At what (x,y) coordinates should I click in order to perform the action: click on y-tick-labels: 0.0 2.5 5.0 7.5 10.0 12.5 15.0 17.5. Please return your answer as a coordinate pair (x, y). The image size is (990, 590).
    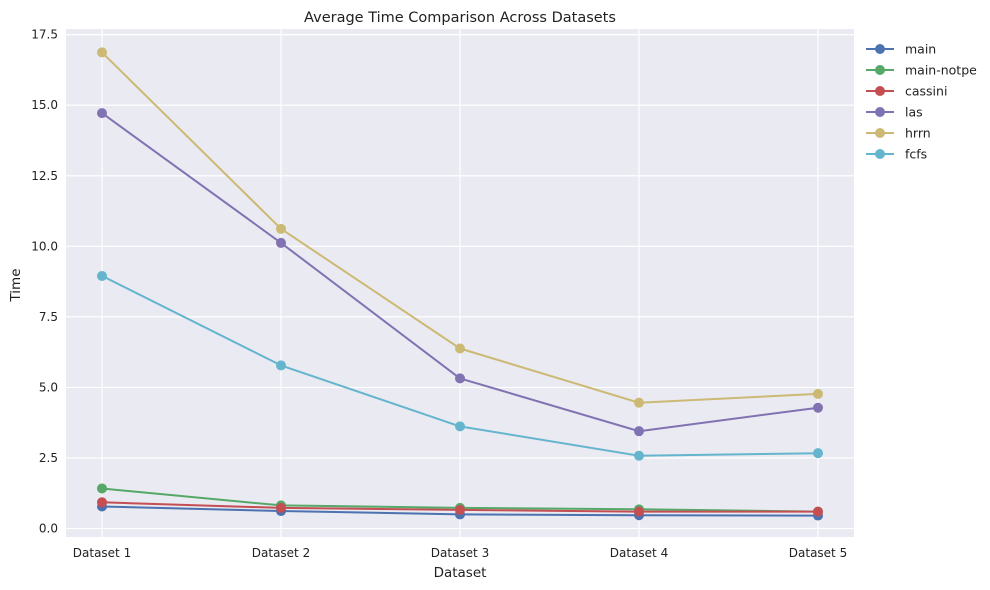
    Looking at the image, I should click on (44, 282).